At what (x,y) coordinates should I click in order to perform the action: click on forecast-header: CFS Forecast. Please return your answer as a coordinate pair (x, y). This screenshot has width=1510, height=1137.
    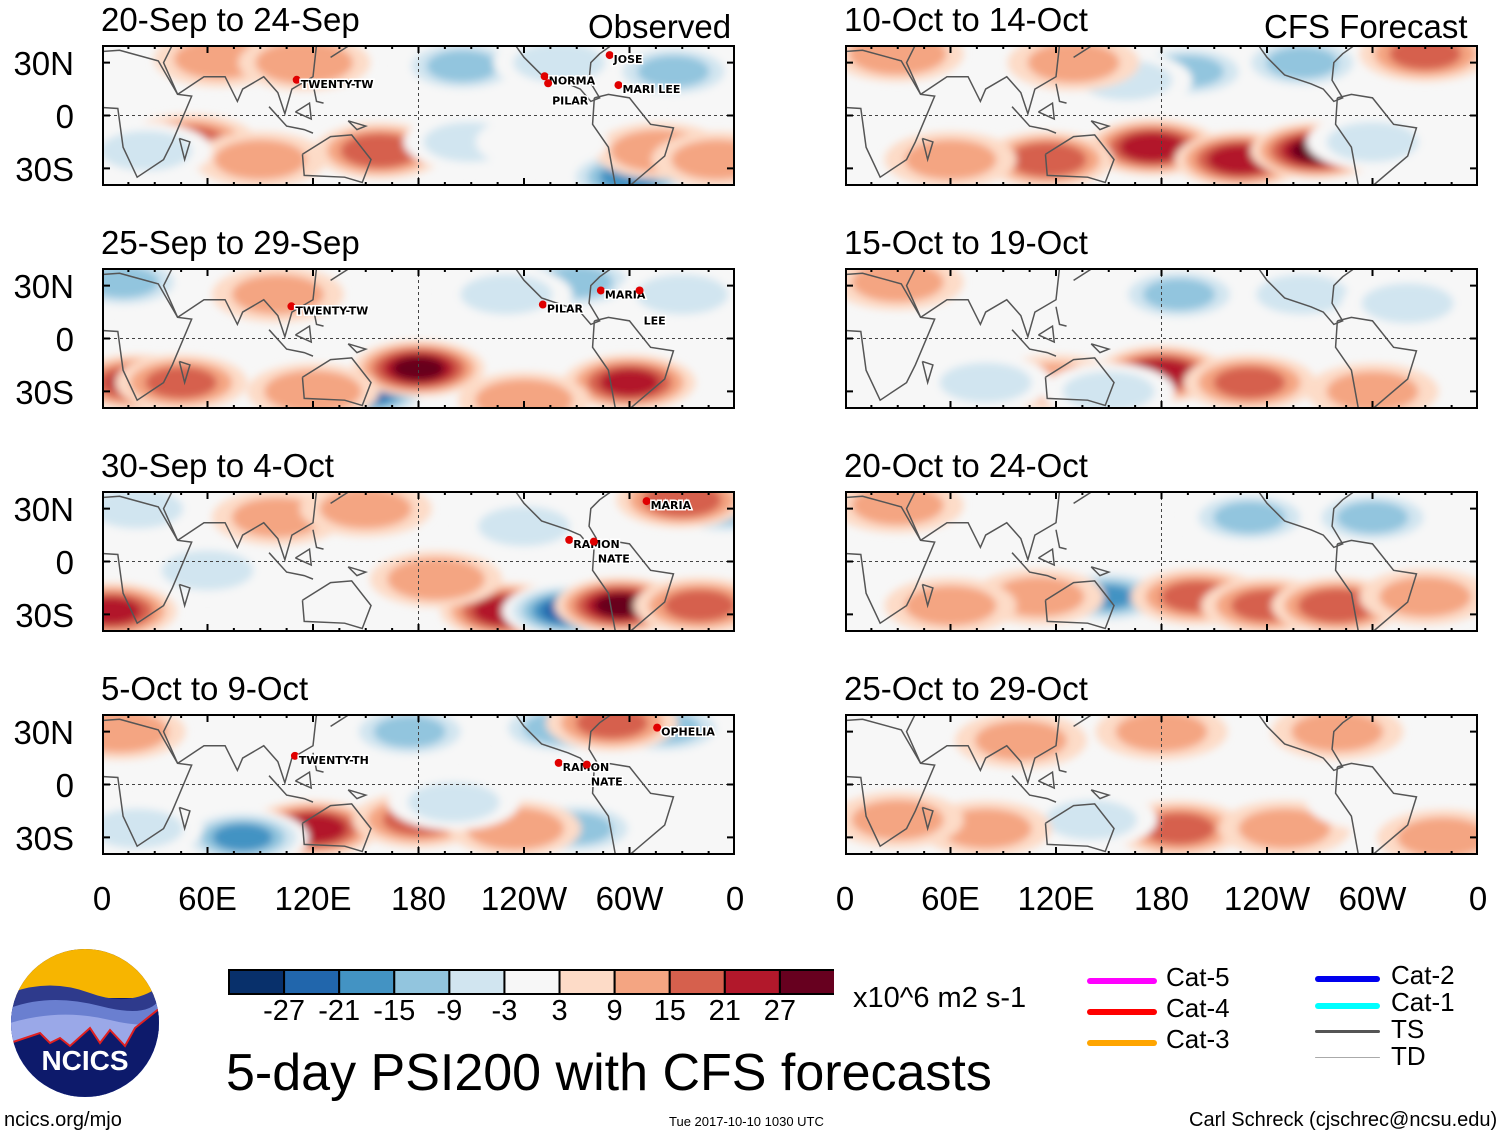
    Looking at the image, I should click on (1366, 26).